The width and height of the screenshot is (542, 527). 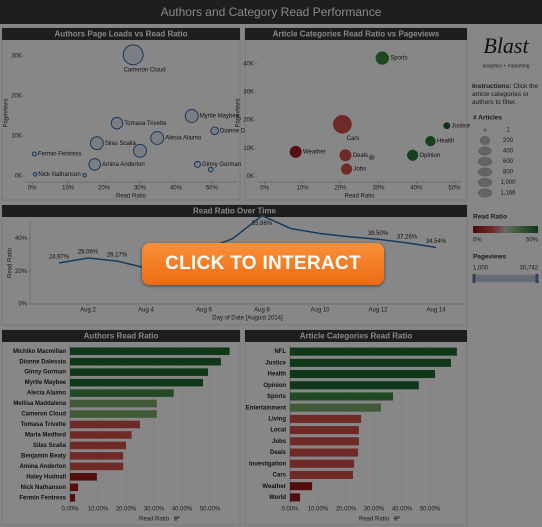 I want to click on point-label: Silas Scalia, so click(x=121, y=144).